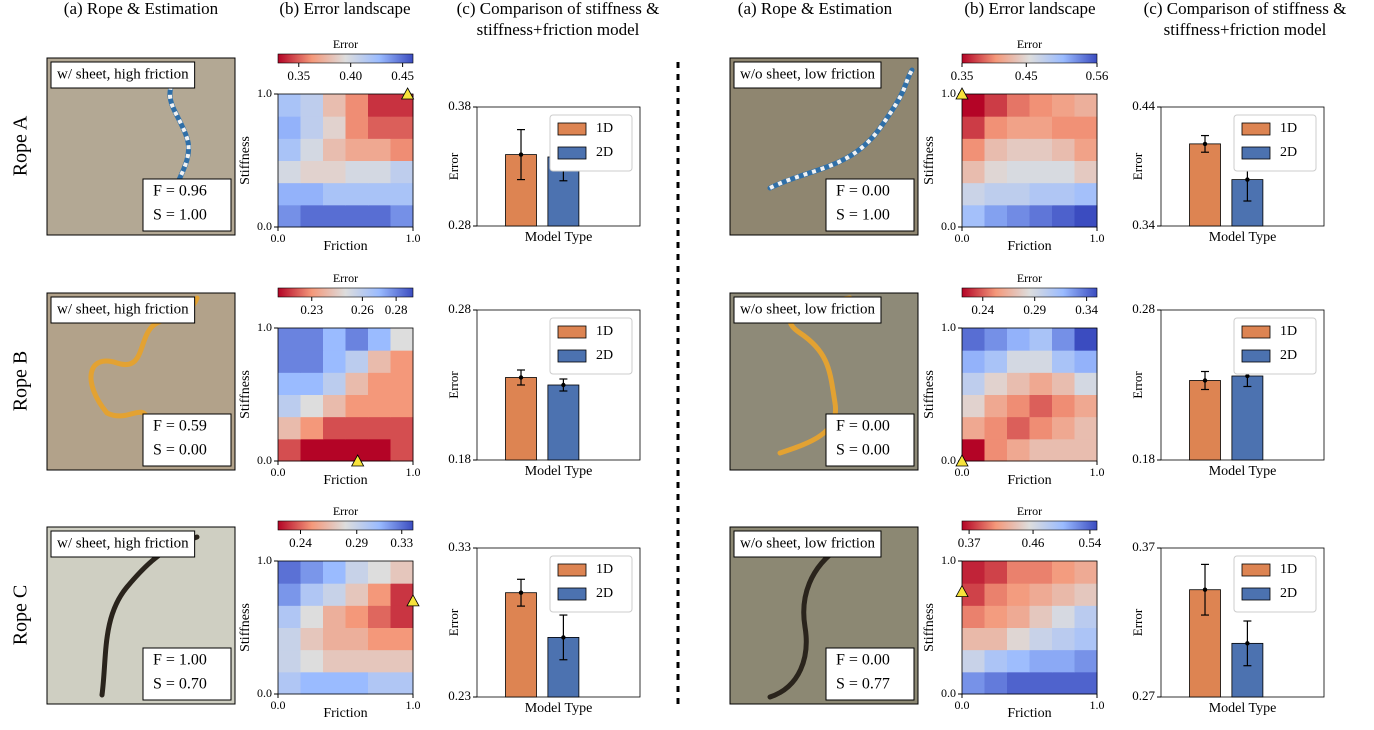  What do you see at coordinates (350, 75) in the screenshot?
I see `colorbar-tick-label: 0.40` at bounding box center [350, 75].